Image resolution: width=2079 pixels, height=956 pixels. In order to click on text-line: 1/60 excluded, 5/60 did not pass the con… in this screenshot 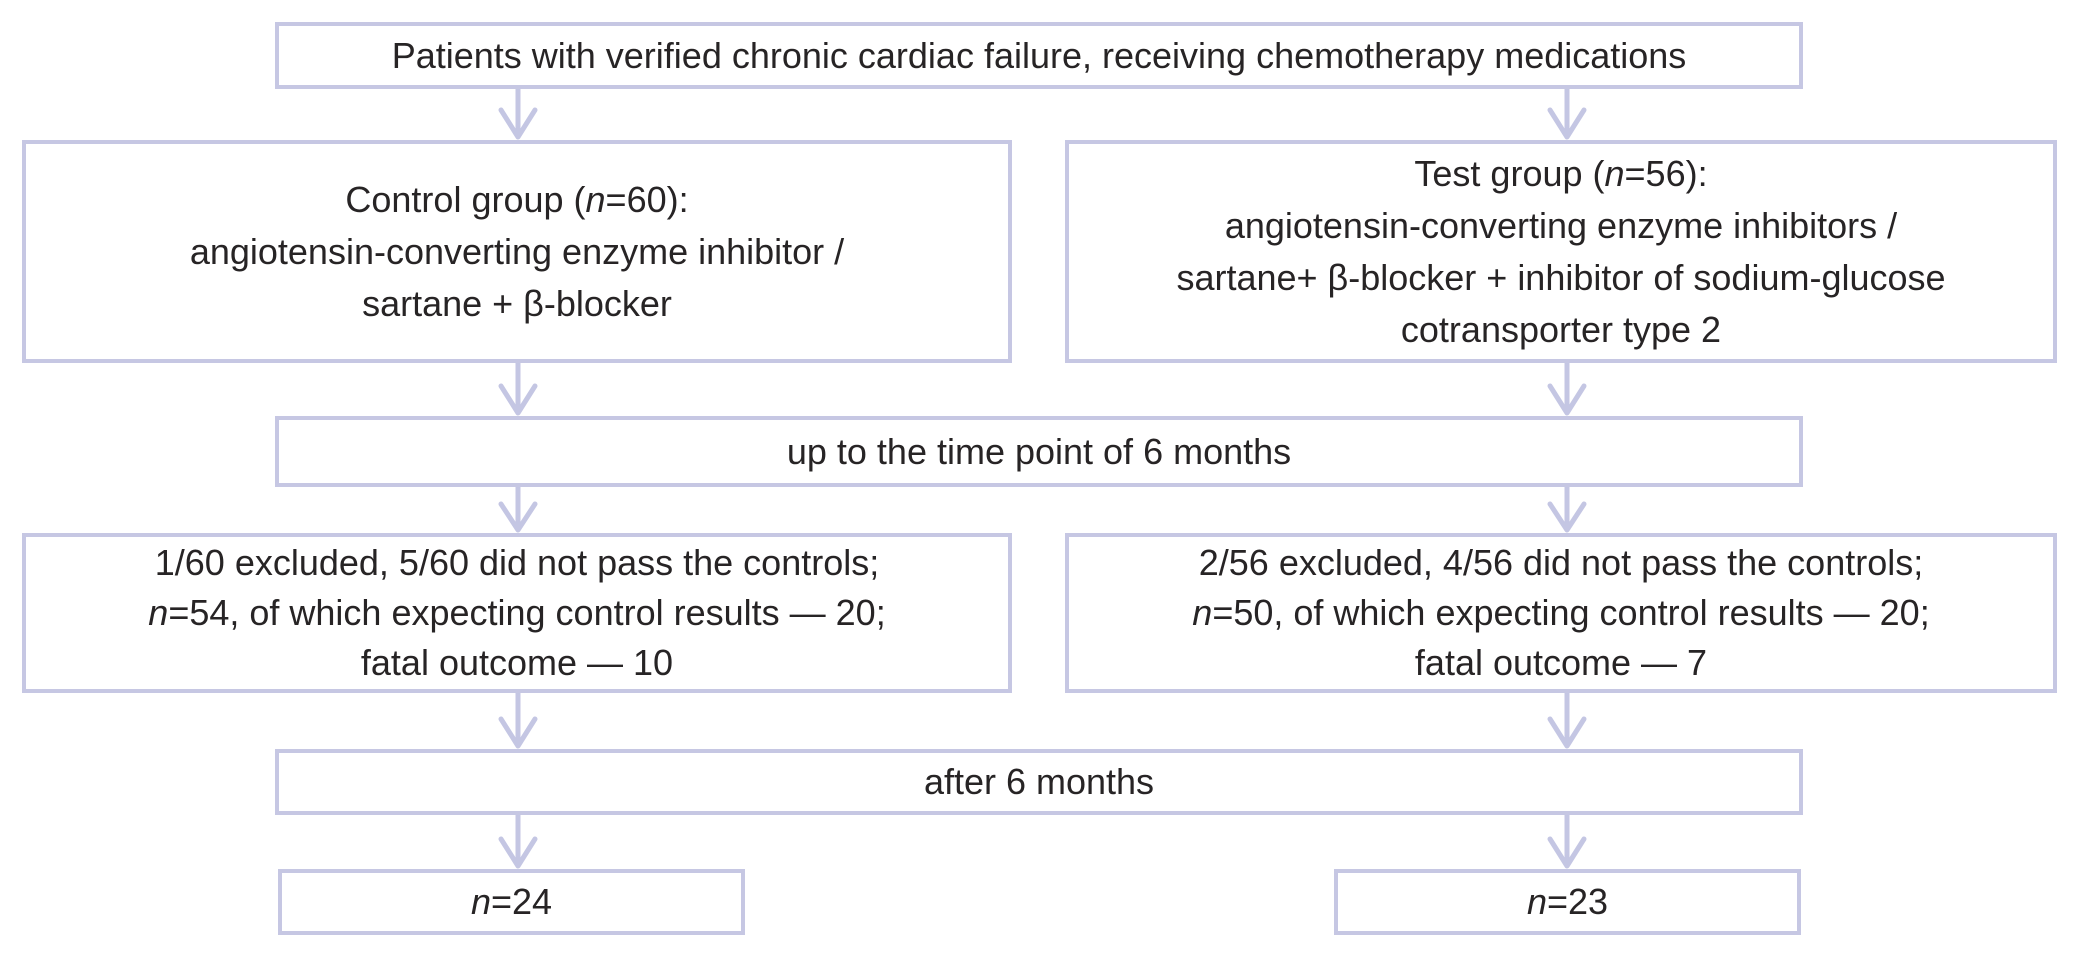, I will do `click(517, 562)`.